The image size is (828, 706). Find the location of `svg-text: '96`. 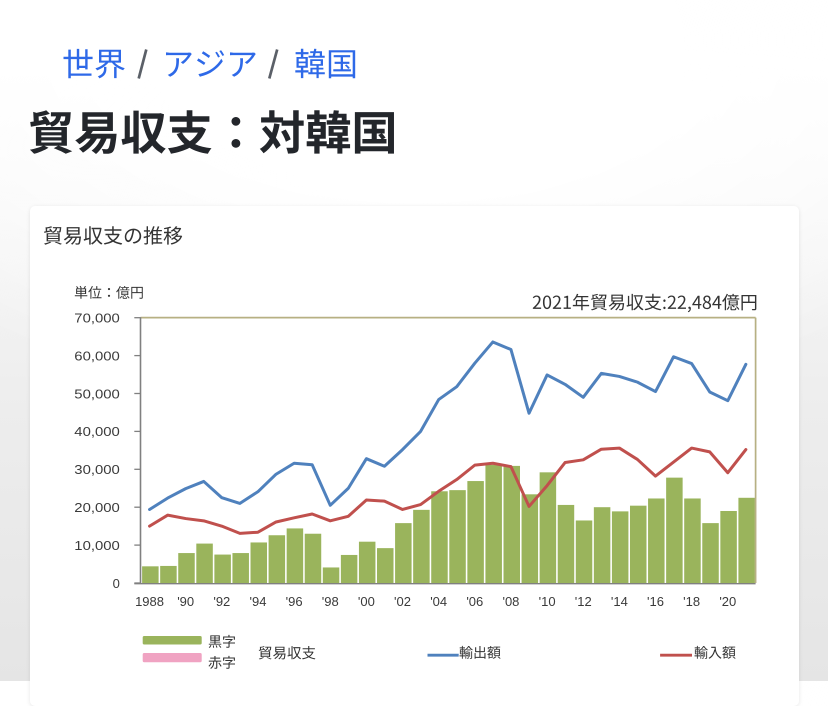

svg-text: '96 is located at coordinates (294, 601).